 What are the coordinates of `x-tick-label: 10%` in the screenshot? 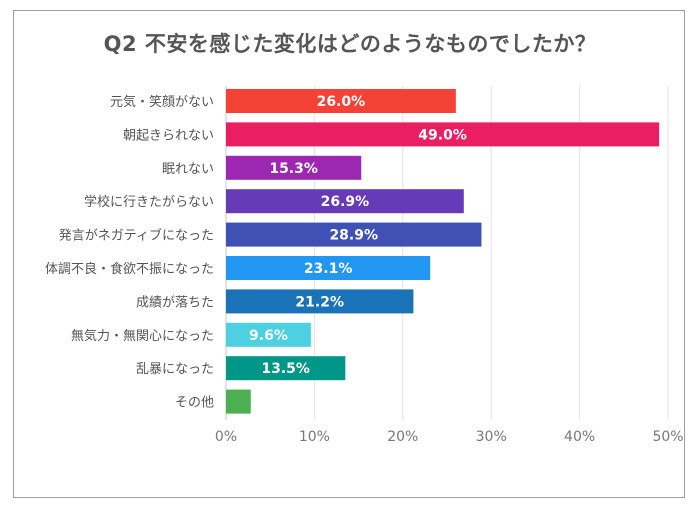 It's located at (314, 437).